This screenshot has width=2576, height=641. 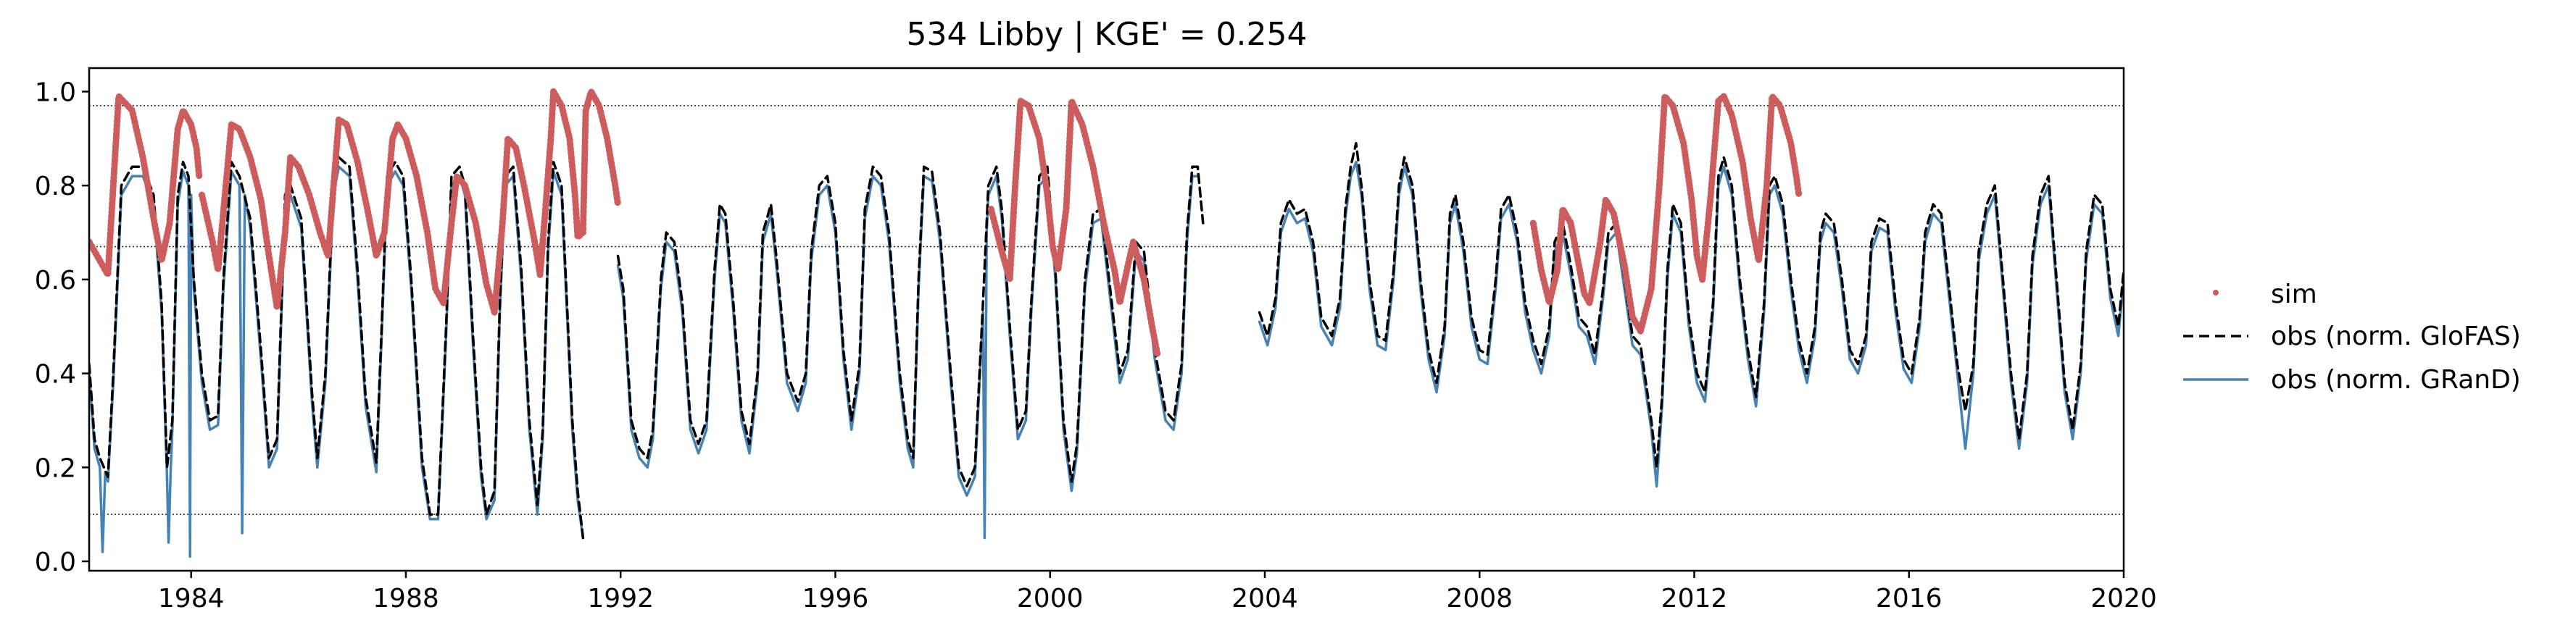 What do you see at coordinates (2294, 294) in the screenshot?
I see `legend-label-sim: sim` at bounding box center [2294, 294].